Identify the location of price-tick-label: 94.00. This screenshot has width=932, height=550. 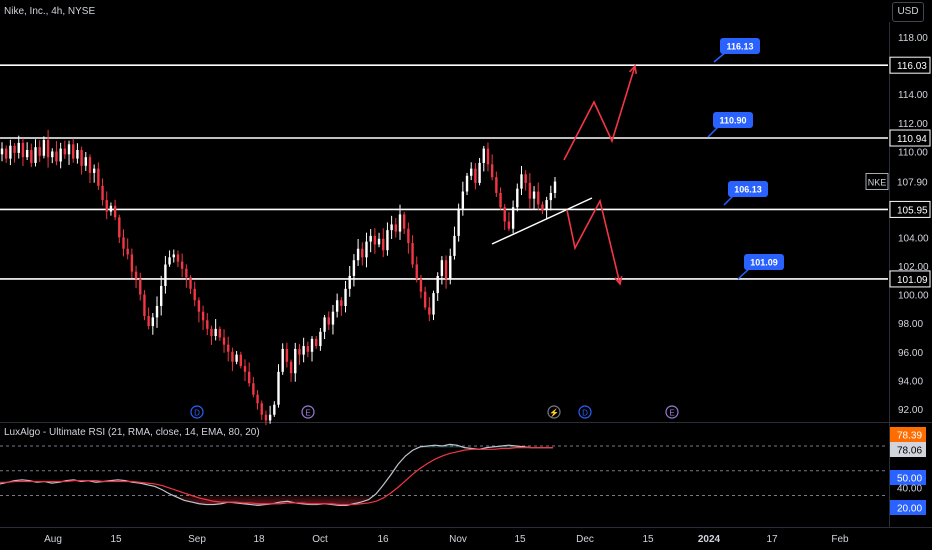
(910, 381).